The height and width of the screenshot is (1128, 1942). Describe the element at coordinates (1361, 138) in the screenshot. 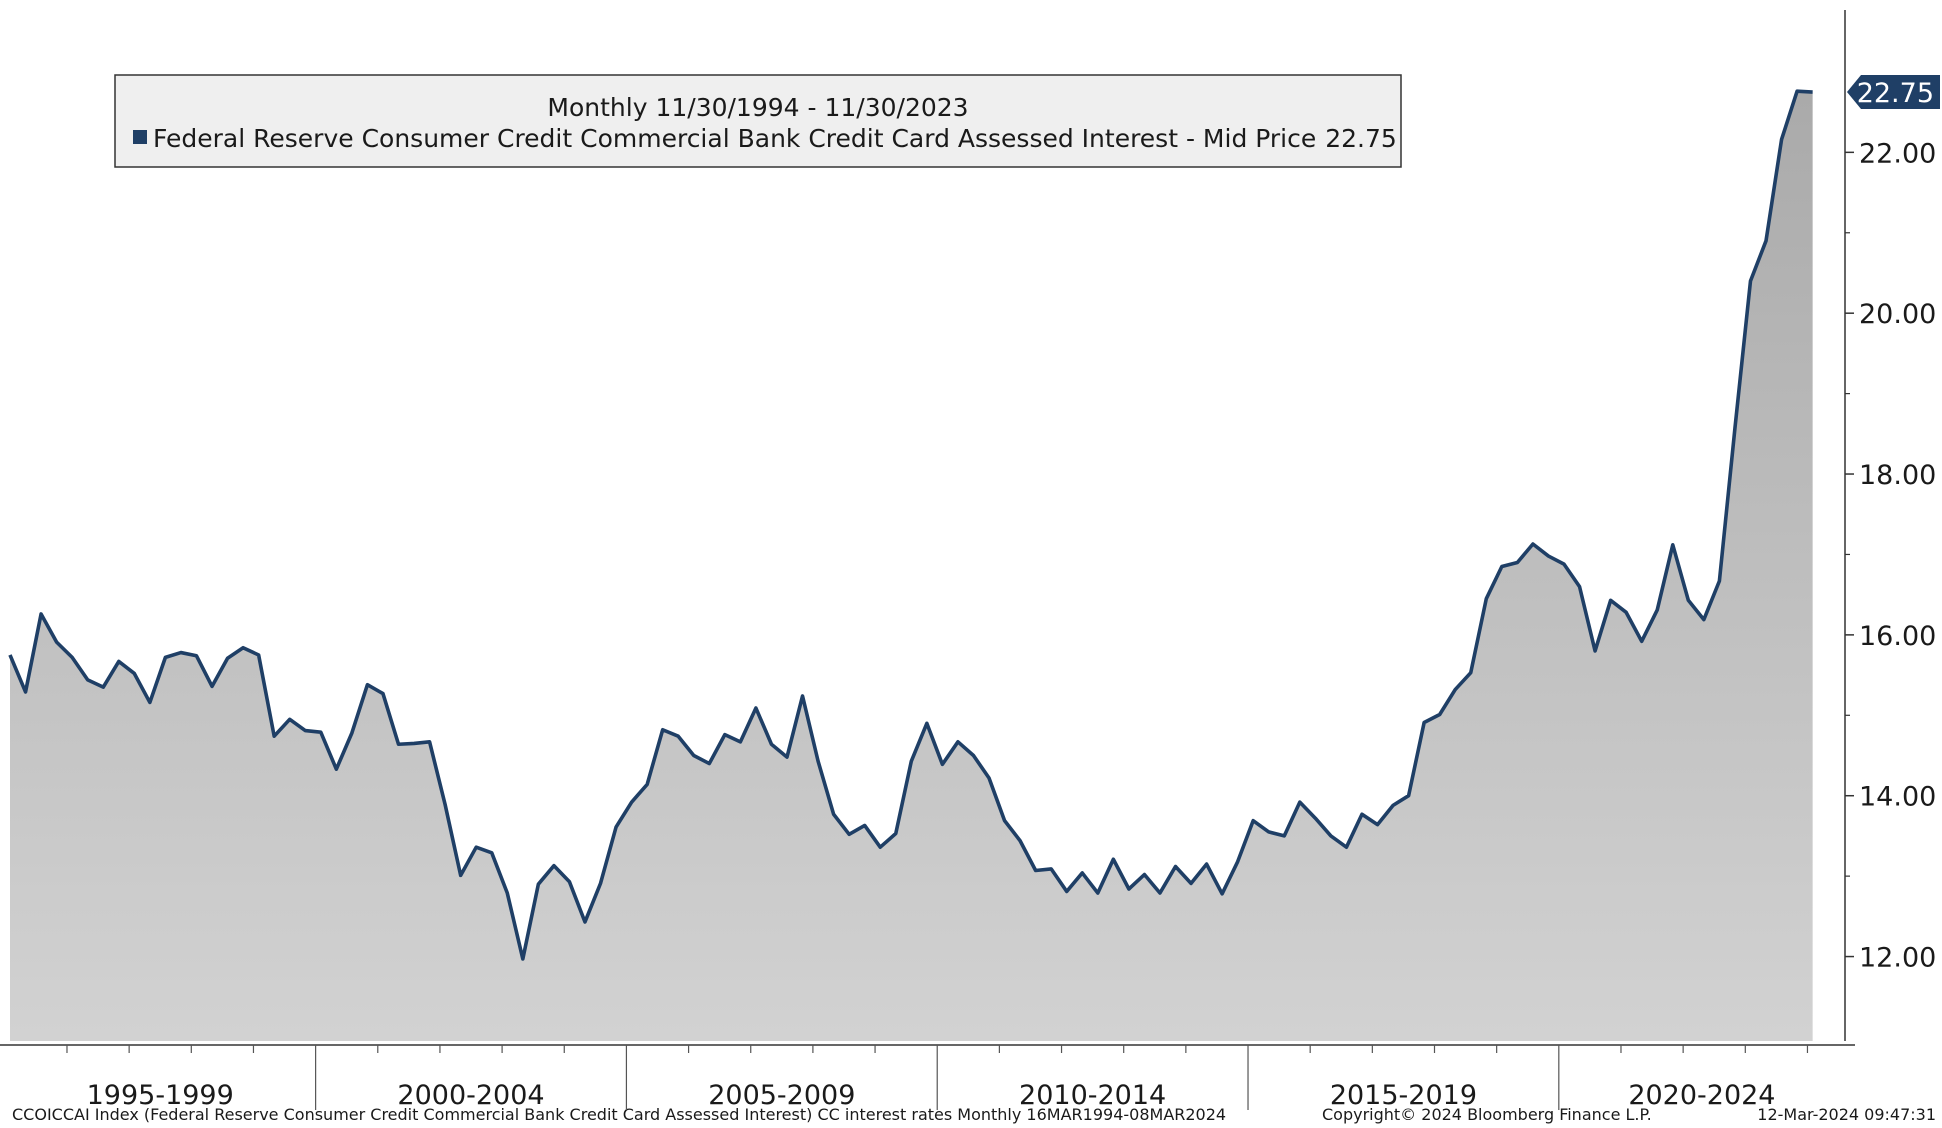

I see `legend-value: 22.75` at that location.